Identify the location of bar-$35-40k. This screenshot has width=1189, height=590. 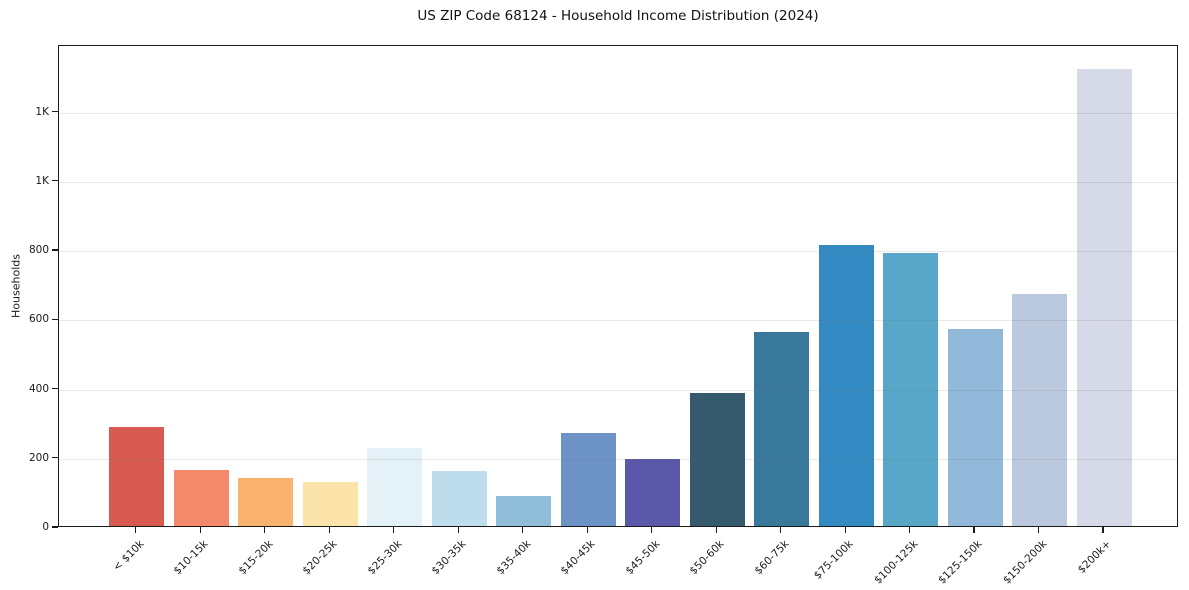
(524, 510).